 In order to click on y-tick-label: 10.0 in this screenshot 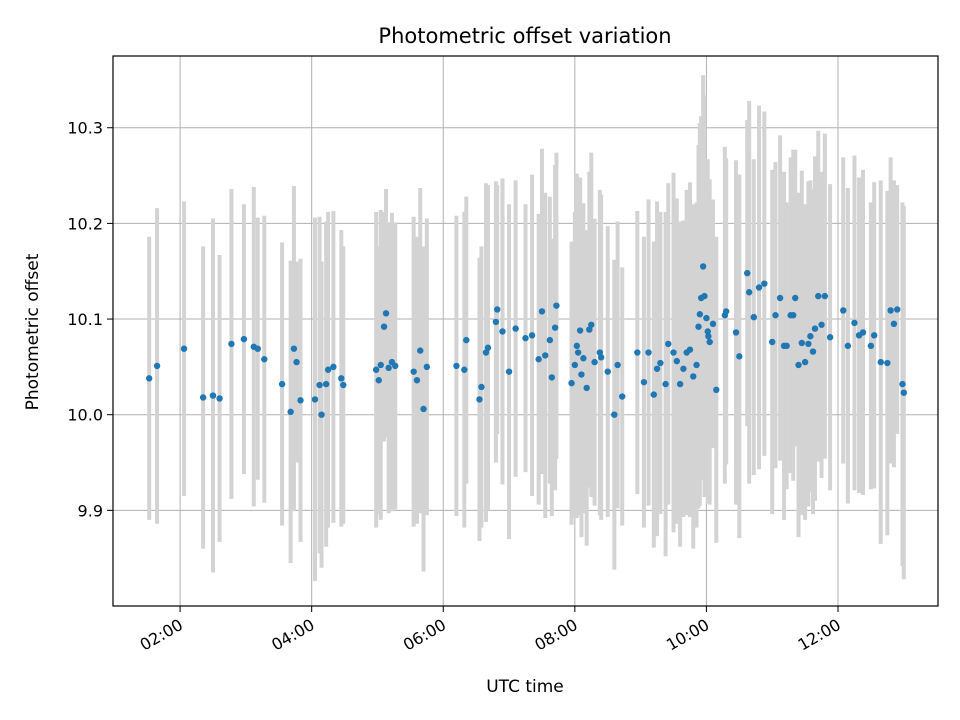, I will do `click(85, 415)`.